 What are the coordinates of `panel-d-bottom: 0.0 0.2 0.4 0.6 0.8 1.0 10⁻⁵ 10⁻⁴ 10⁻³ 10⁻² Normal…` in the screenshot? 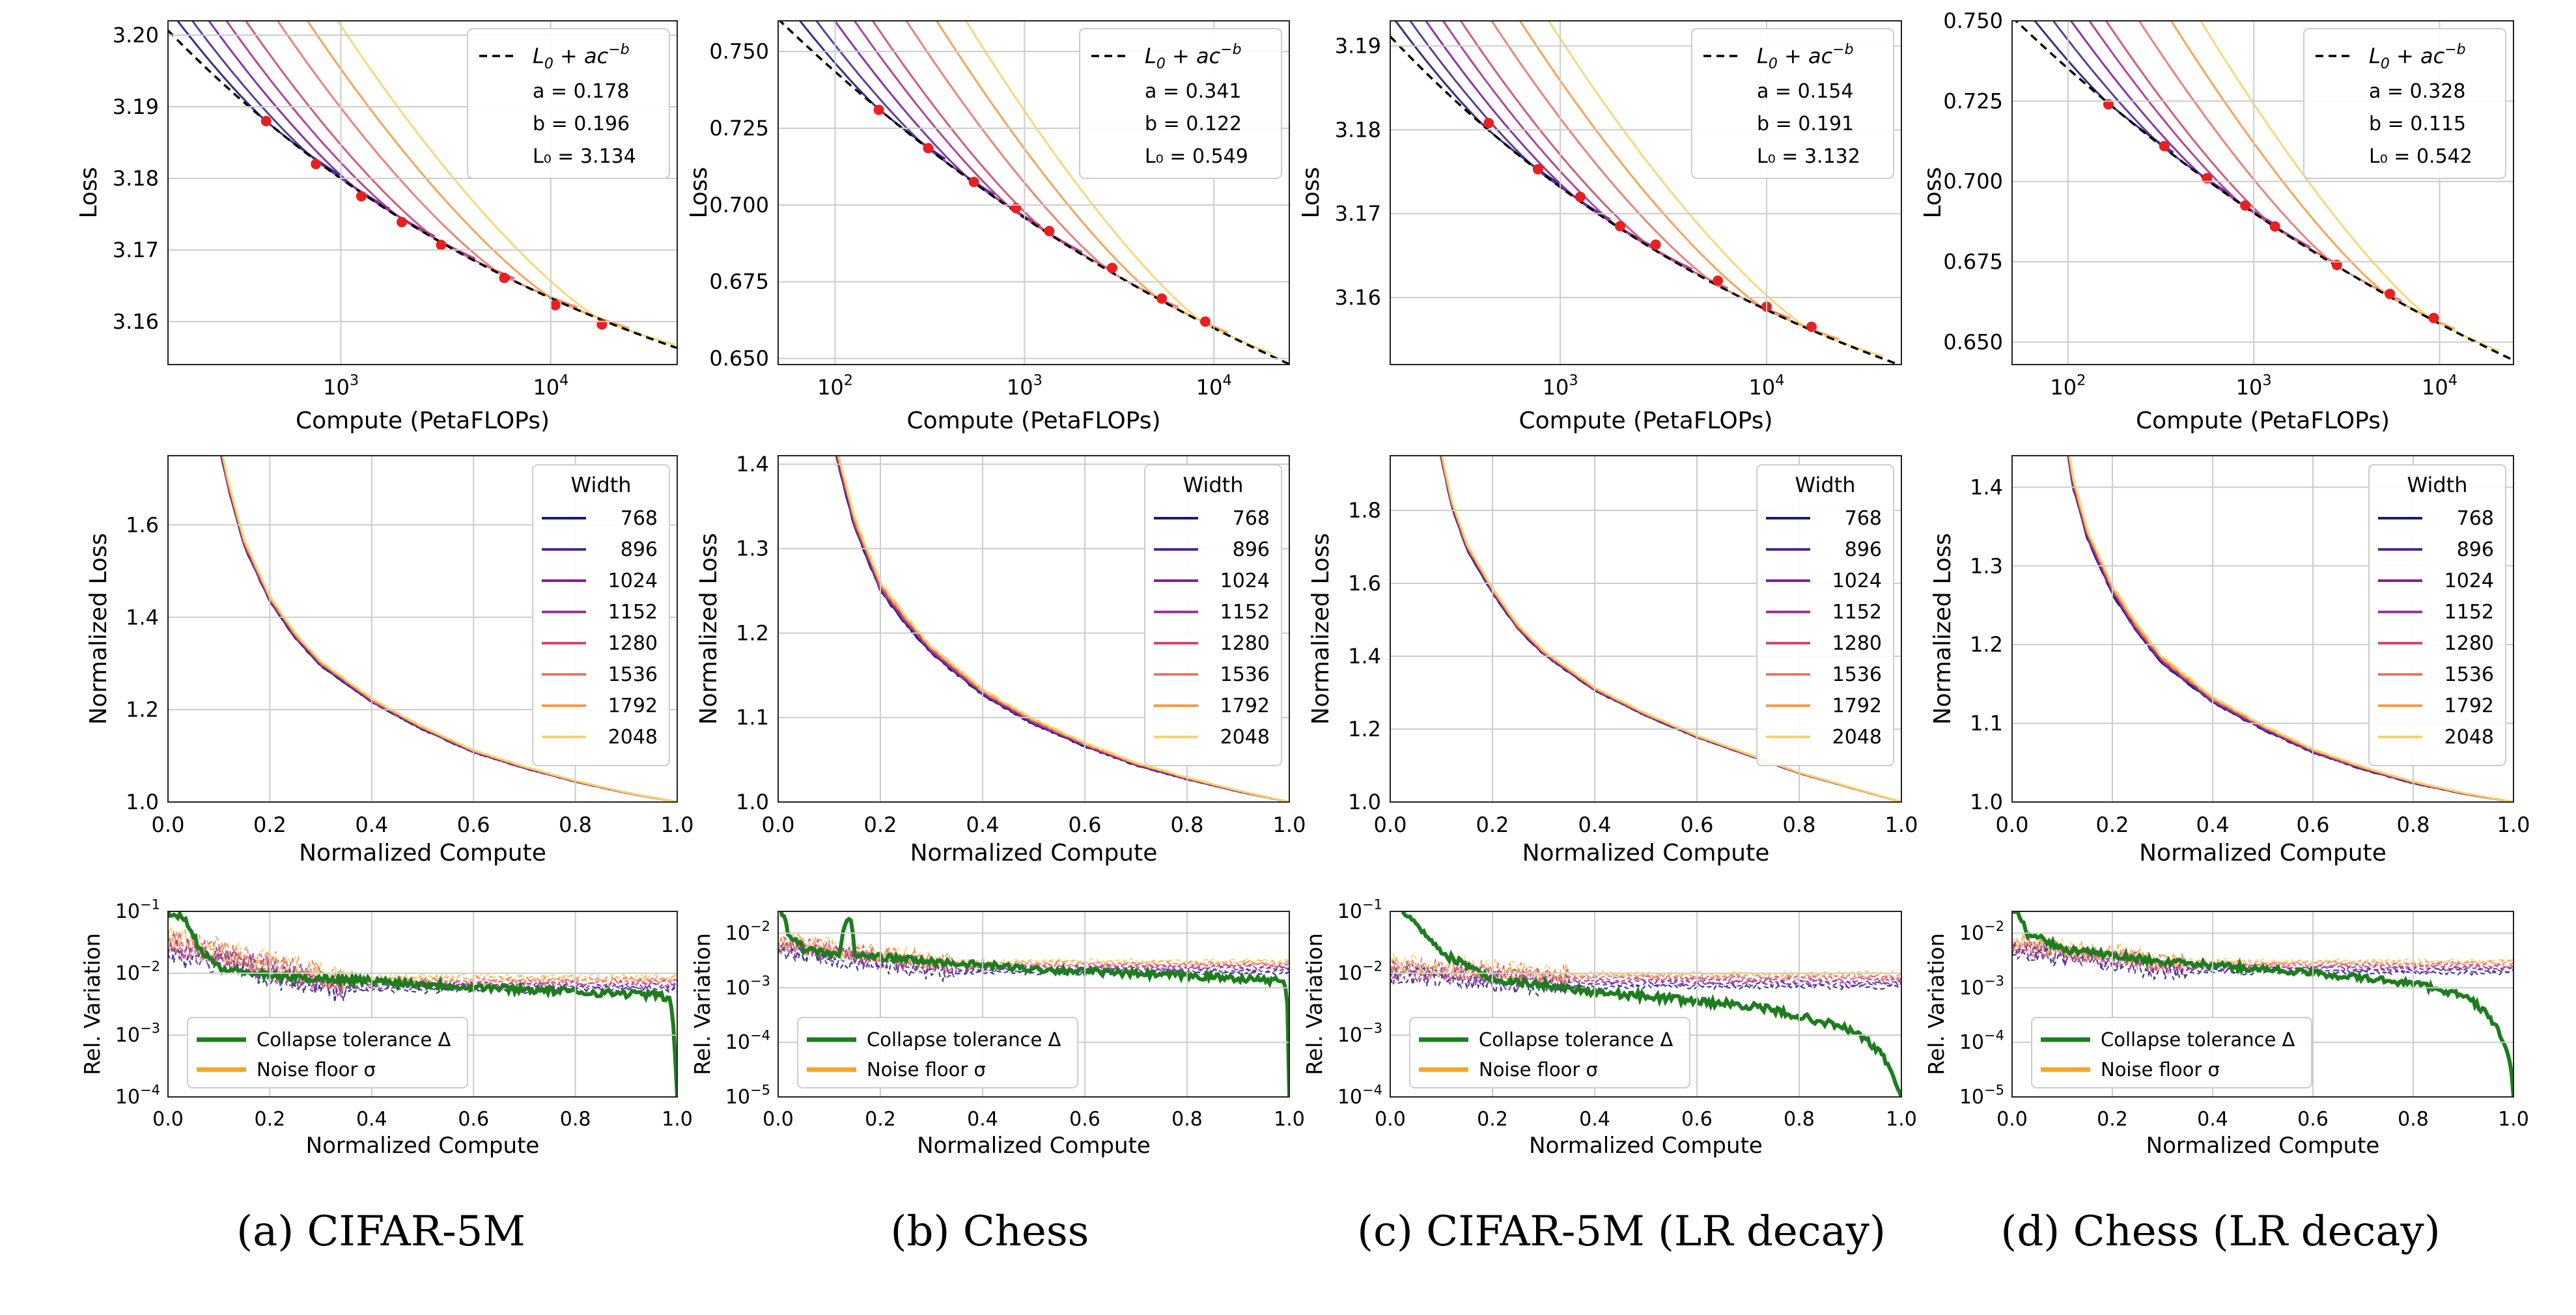 It's located at (2227, 1035).